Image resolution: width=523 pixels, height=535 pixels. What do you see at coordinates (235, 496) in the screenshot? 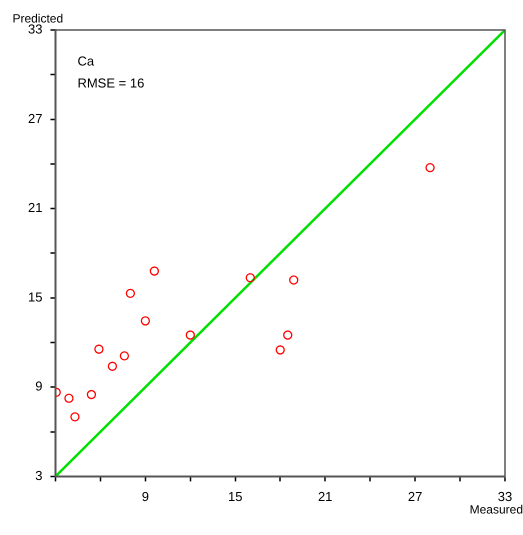
I see `x-tick-label: 15` at bounding box center [235, 496].